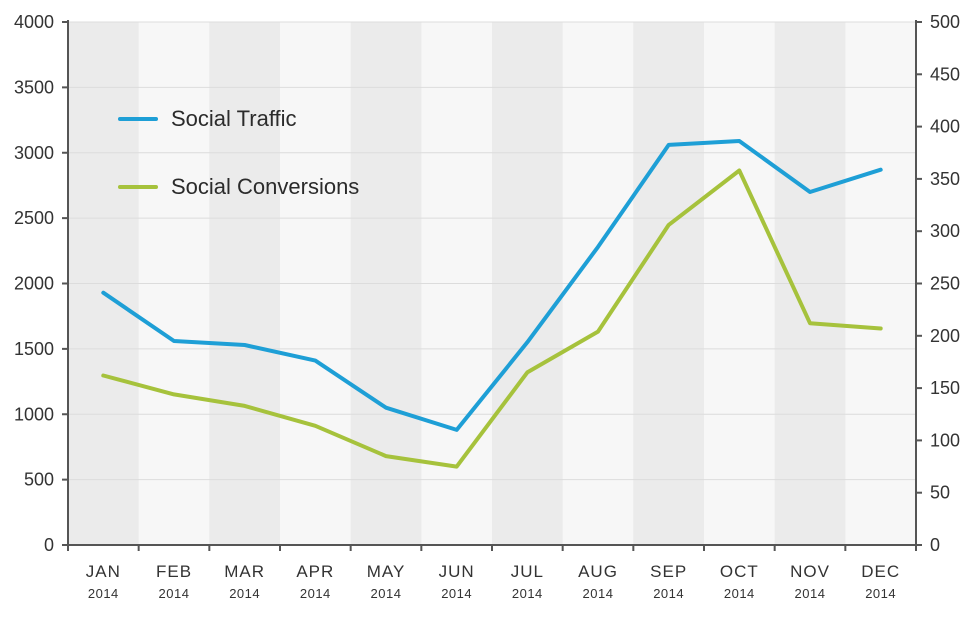  Describe the element at coordinates (945, 179) in the screenshot. I see `right-tick-label: 350` at that location.